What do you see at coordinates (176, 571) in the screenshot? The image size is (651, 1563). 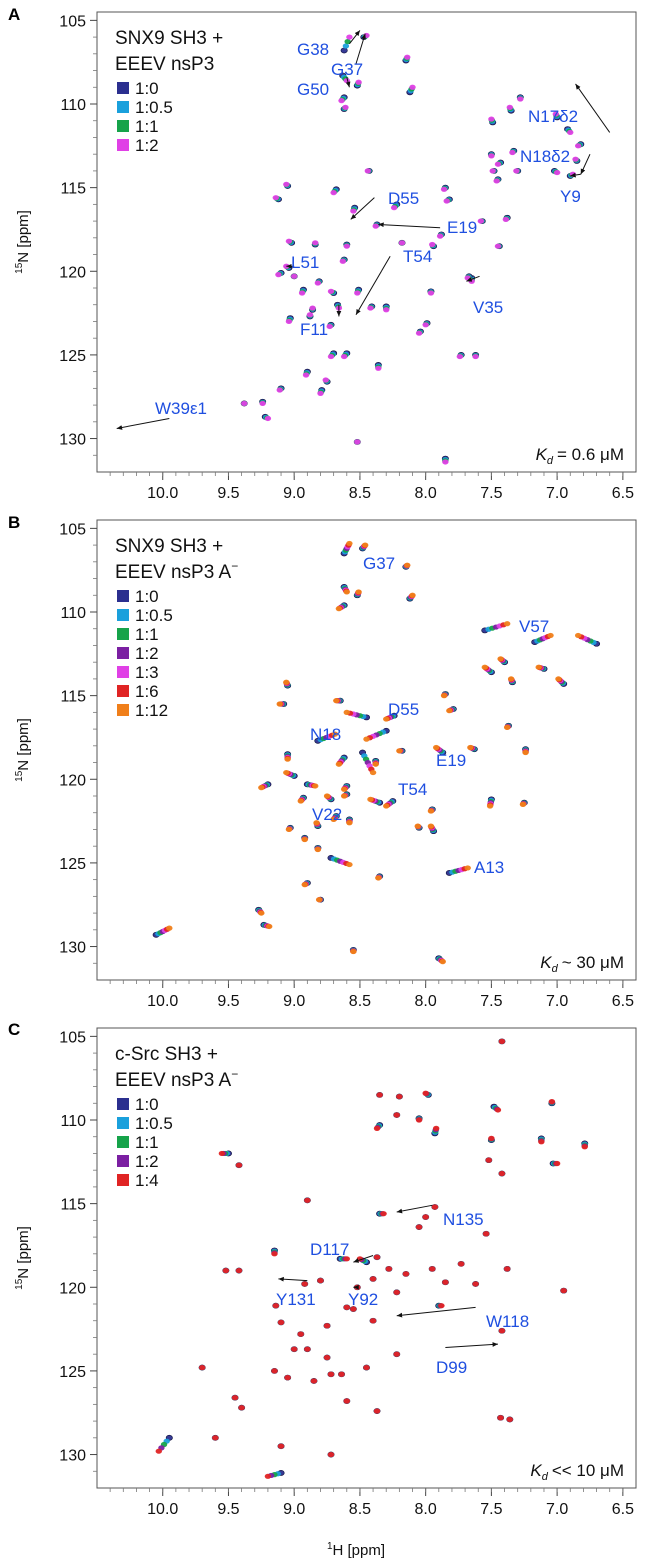 I see `panel-title-line2: EEEV nsP3 A−` at bounding box center [176, 571].